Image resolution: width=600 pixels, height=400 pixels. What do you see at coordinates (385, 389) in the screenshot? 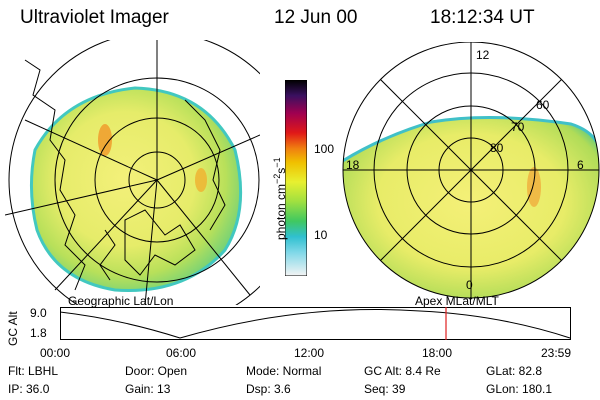
I see `status-seq: Seq: 39` at bounding box center [385, 389].